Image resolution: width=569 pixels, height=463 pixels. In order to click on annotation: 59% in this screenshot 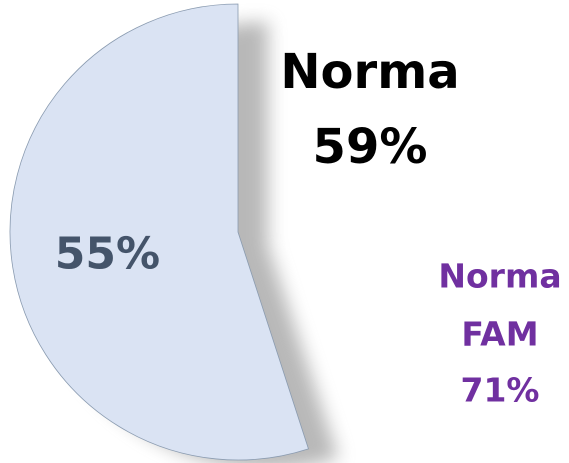, I will do `click(370, 147)`.